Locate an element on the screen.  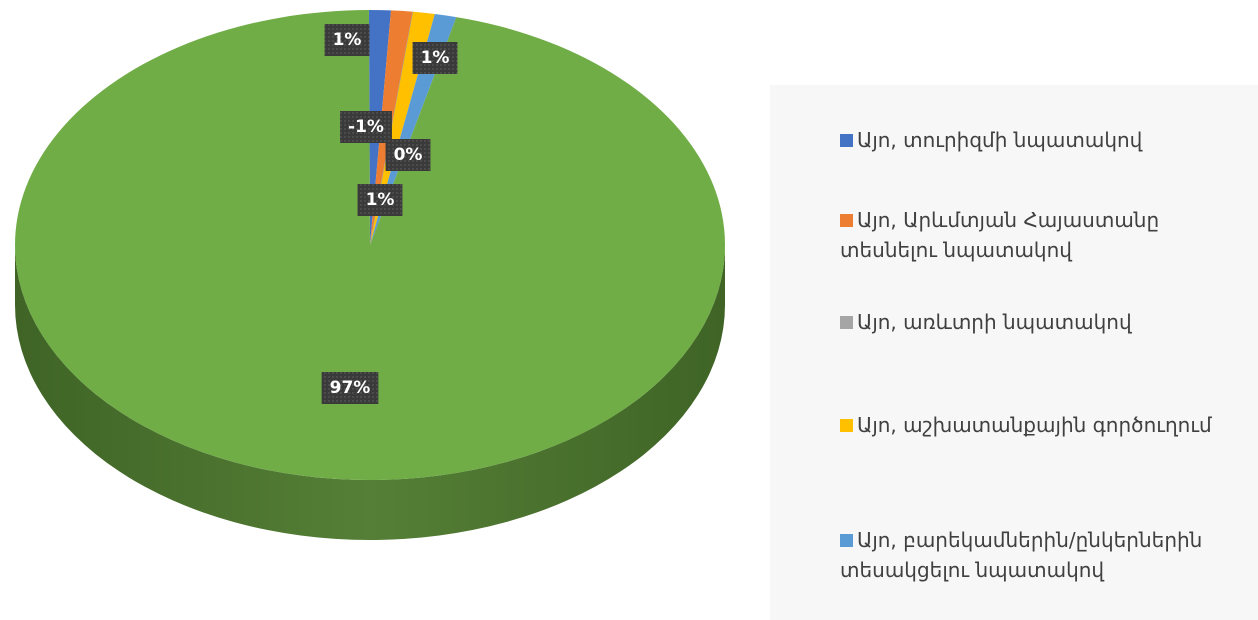
legend-item: Այո, առևտրի նպատակով is located at coordinates (1045, 322).